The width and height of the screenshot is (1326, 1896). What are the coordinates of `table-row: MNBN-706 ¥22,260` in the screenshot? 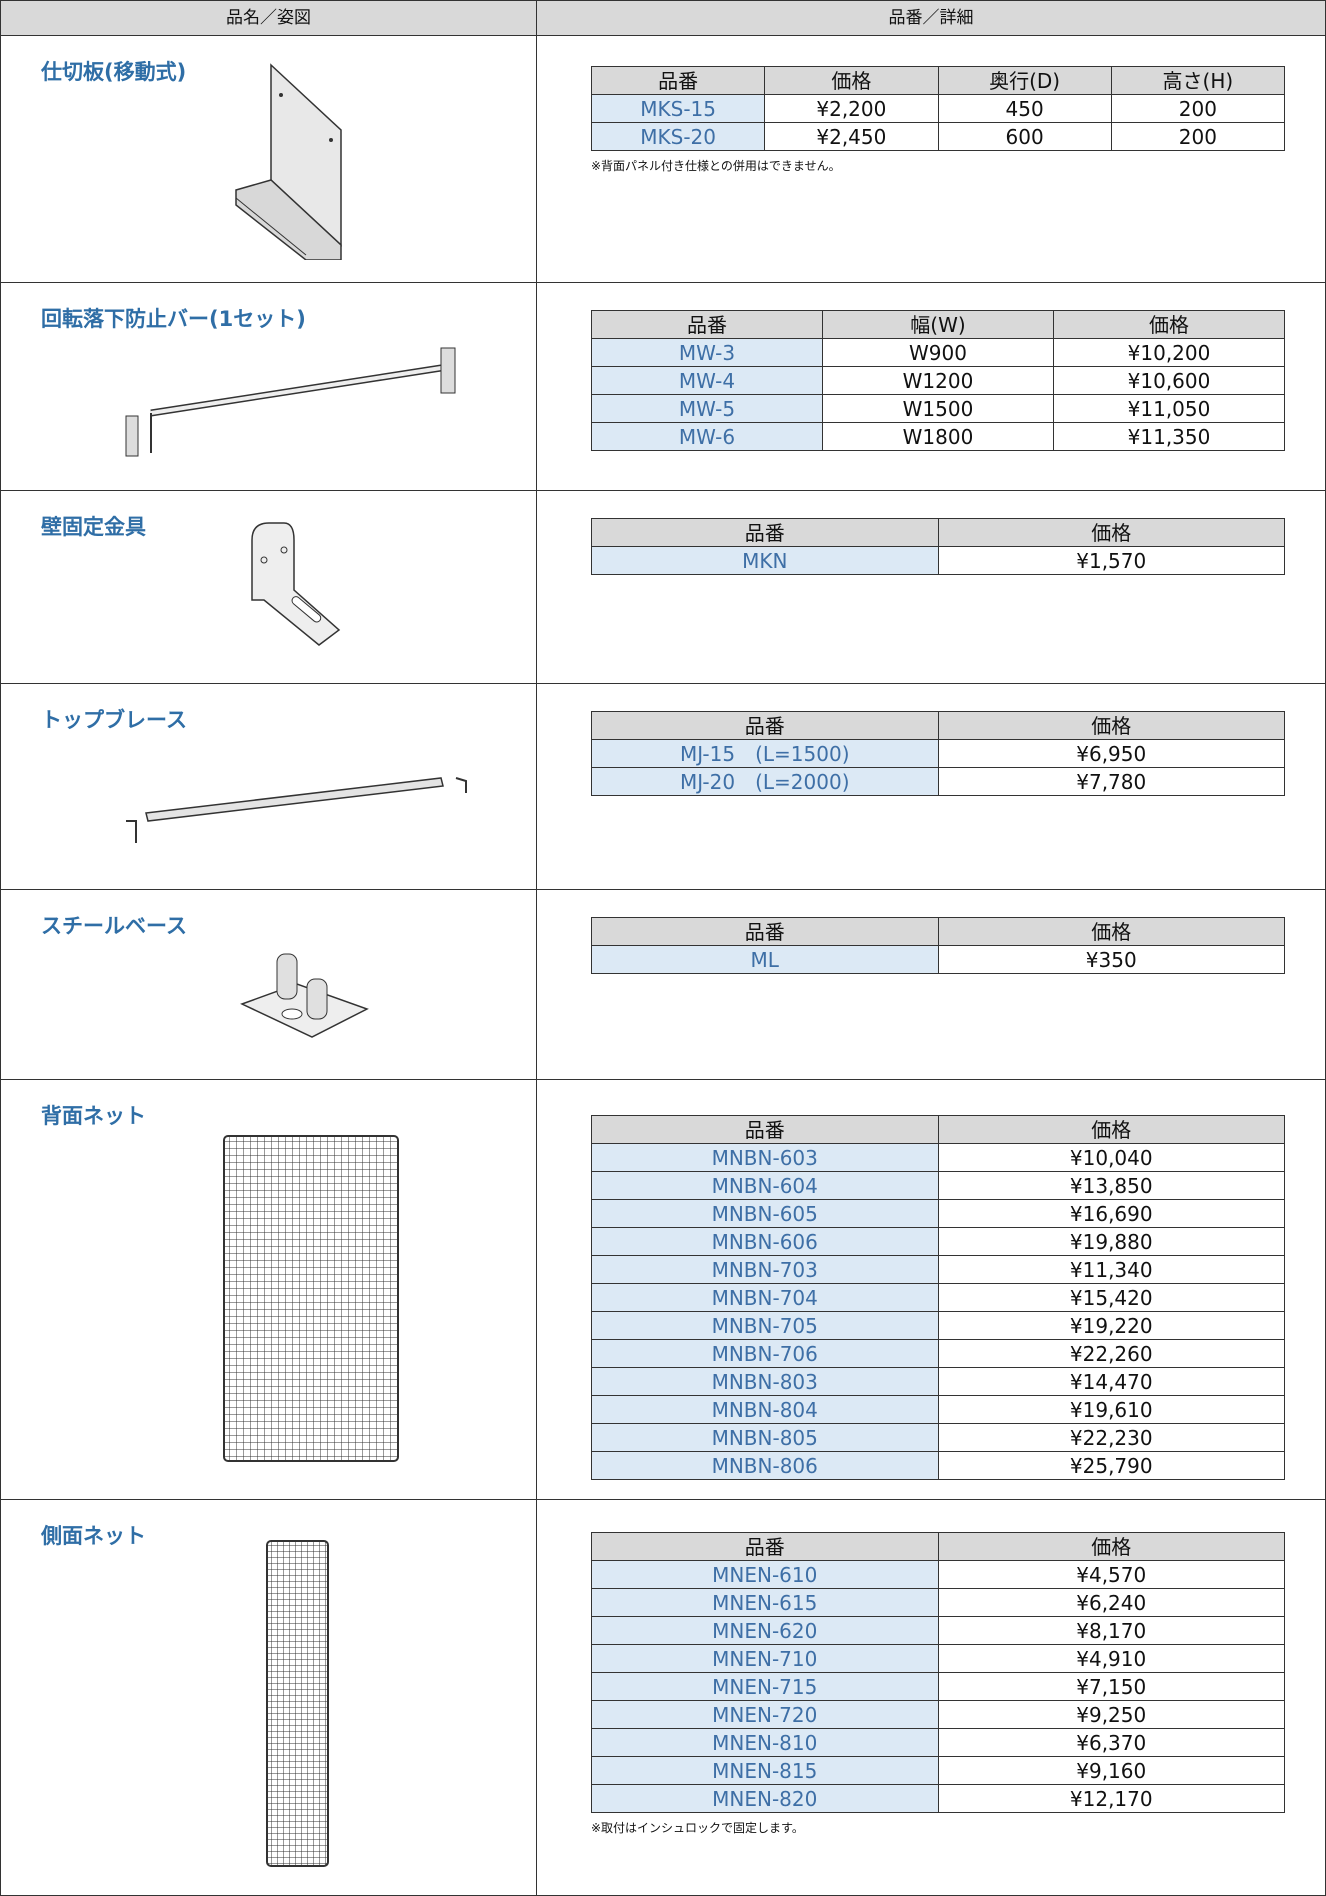 It's located at (938, 1353).